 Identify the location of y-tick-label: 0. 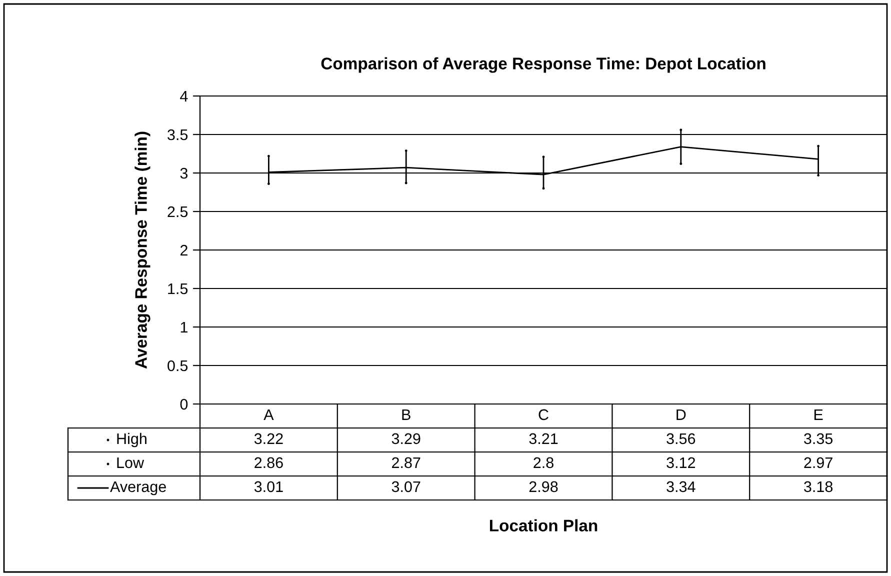
(184, 404).